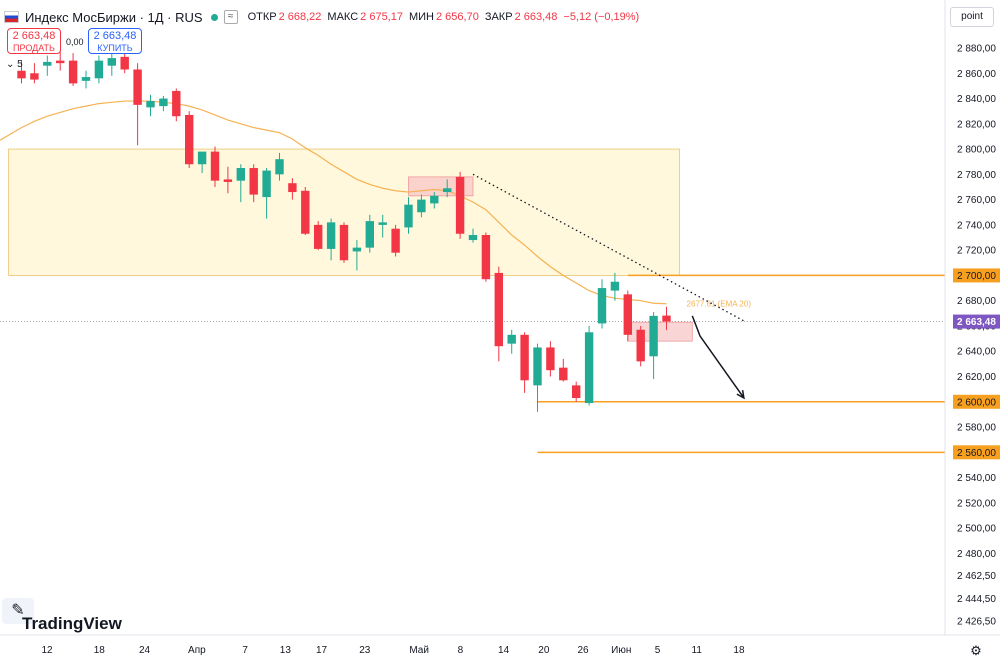 Image resolution: width=1000 pixels, height=666 pixels. I want to click on buy-price: 2 663,48, so click(115, 36).